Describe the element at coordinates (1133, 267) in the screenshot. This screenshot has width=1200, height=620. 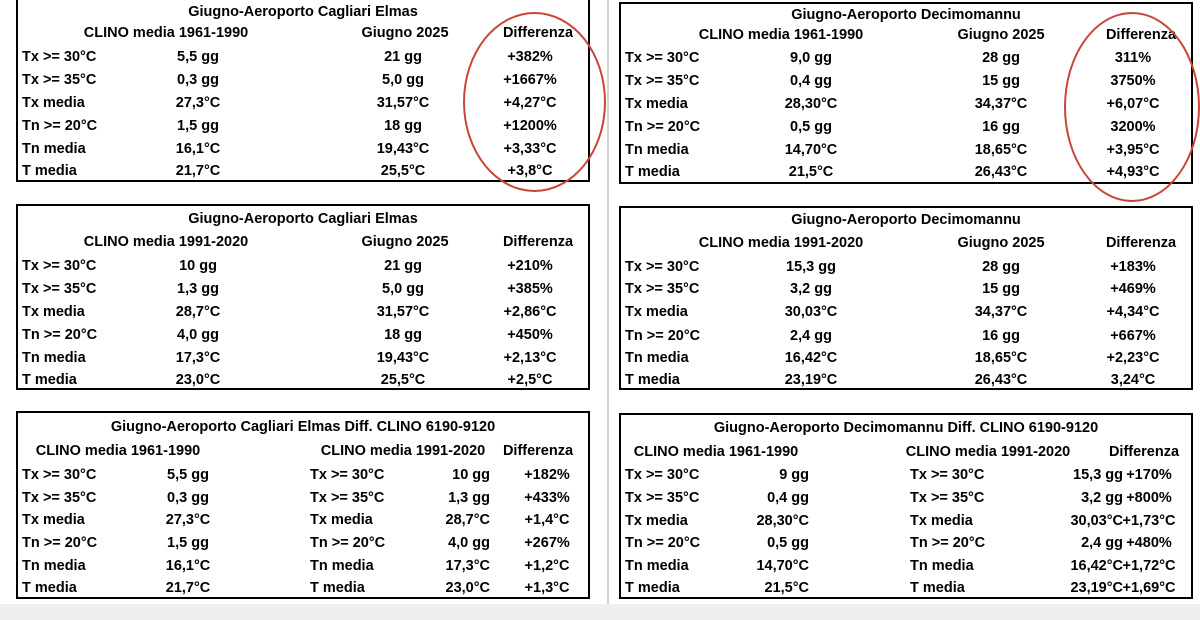
I see `cell-diff: +183%` at that location.